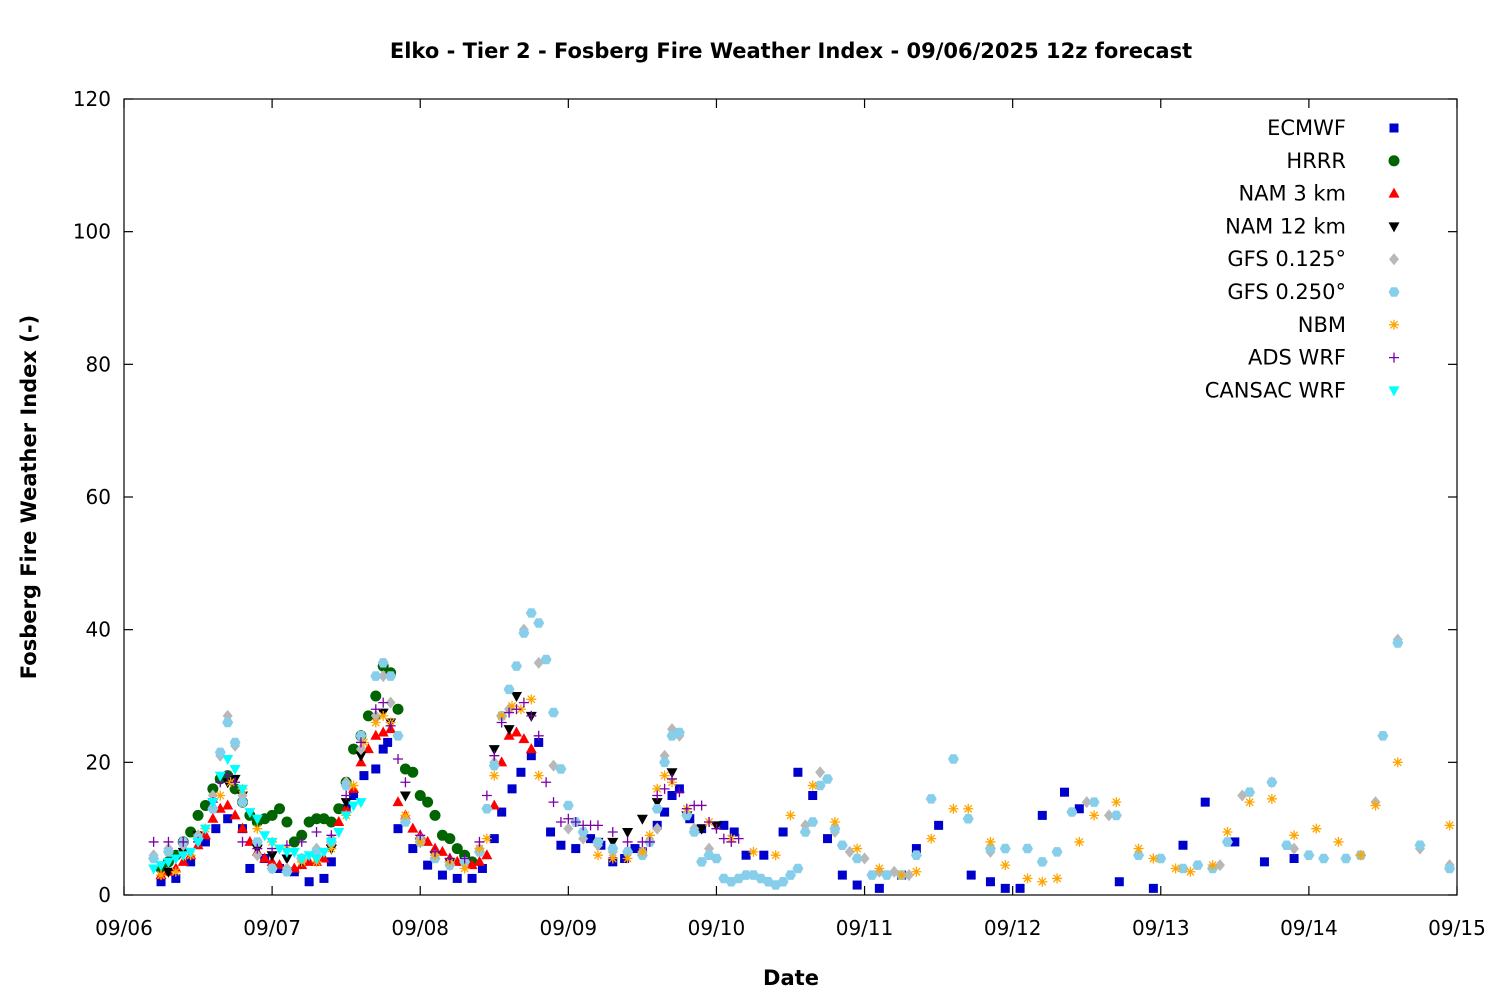 The width and height of the screenshot is (1500, 1000). Describe the element at coordinates (104, 895) in the screenshot. I see `y-tick-label: 0` at that location.